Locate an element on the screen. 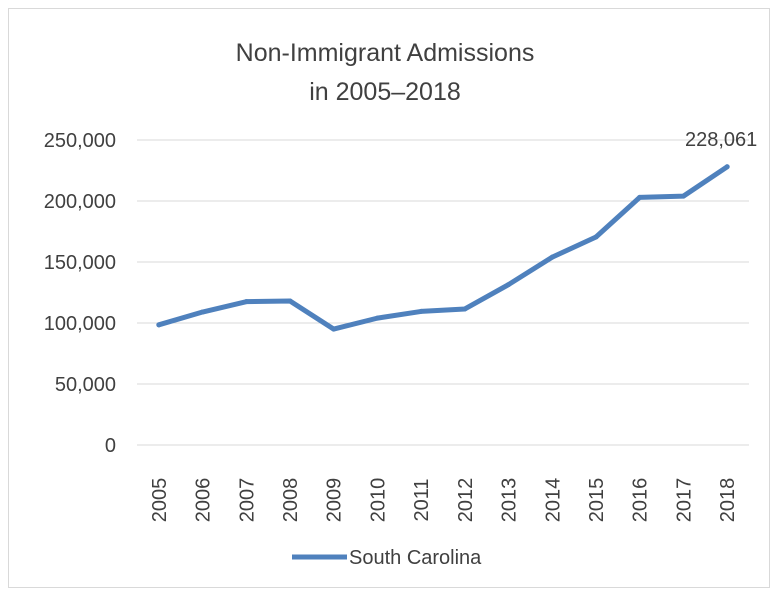  x-tick-label: 2012 is located at coordinates (466, 500).